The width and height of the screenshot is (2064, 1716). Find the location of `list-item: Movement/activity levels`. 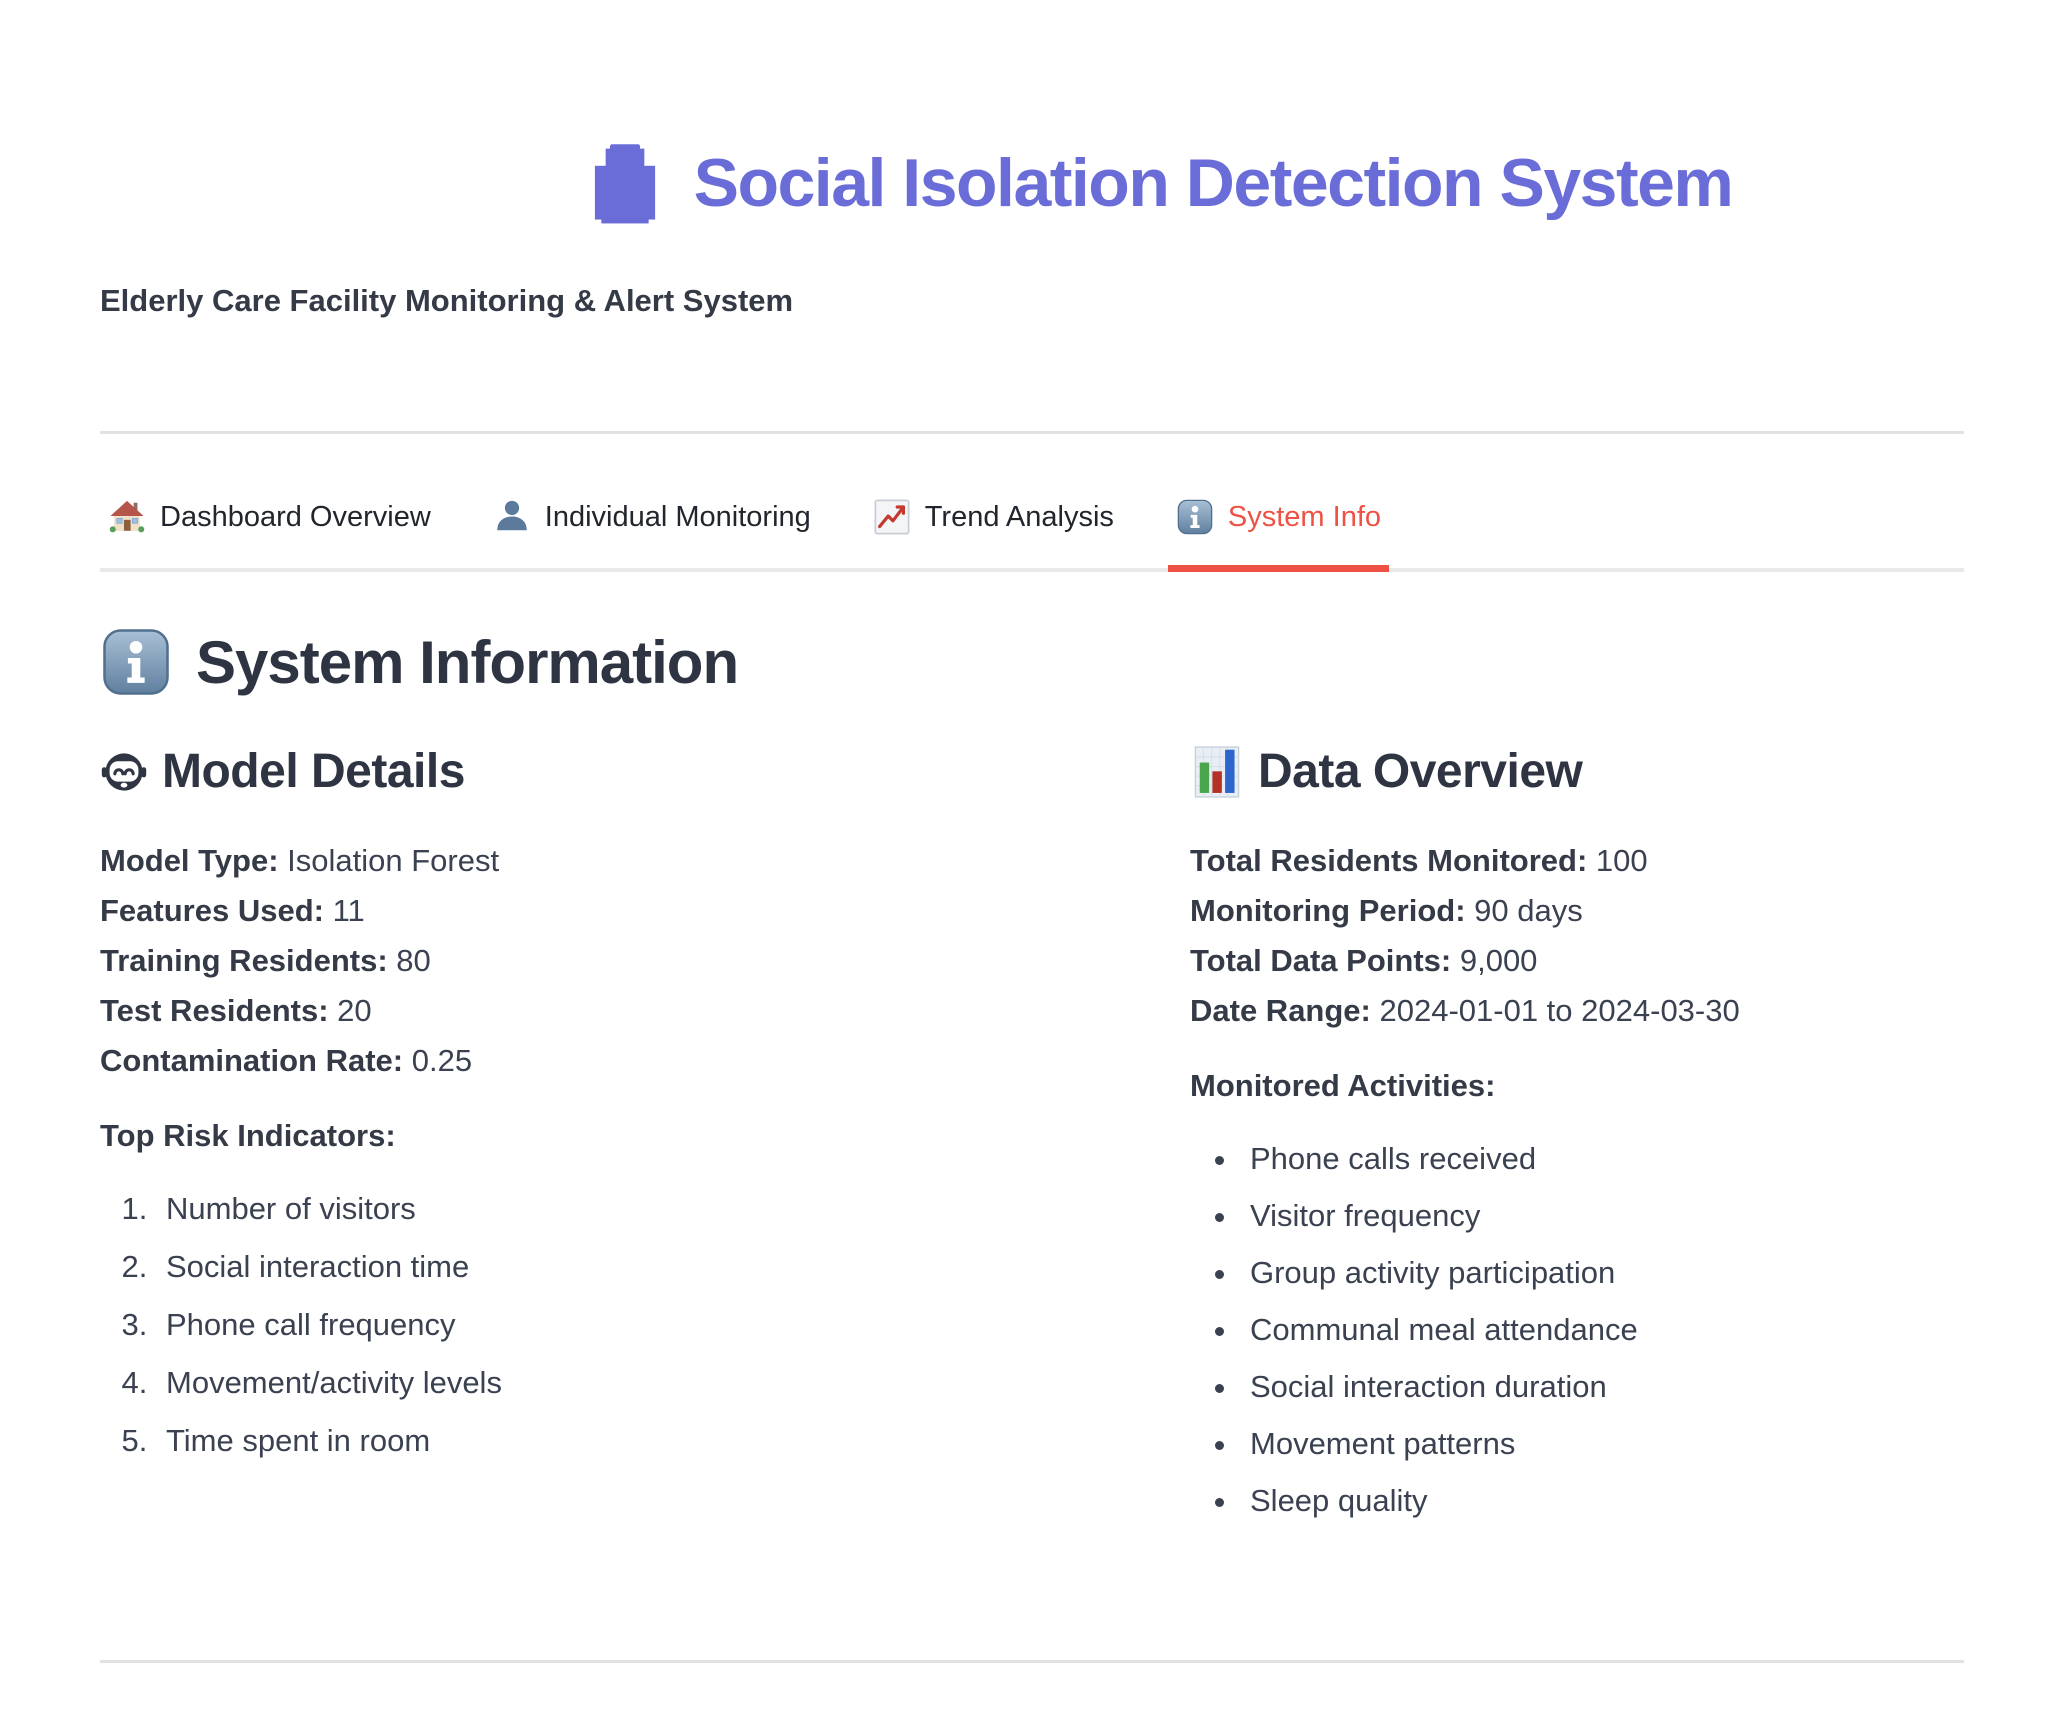

list-item: Movement/activity levels is located at coordinates (620, 1382).